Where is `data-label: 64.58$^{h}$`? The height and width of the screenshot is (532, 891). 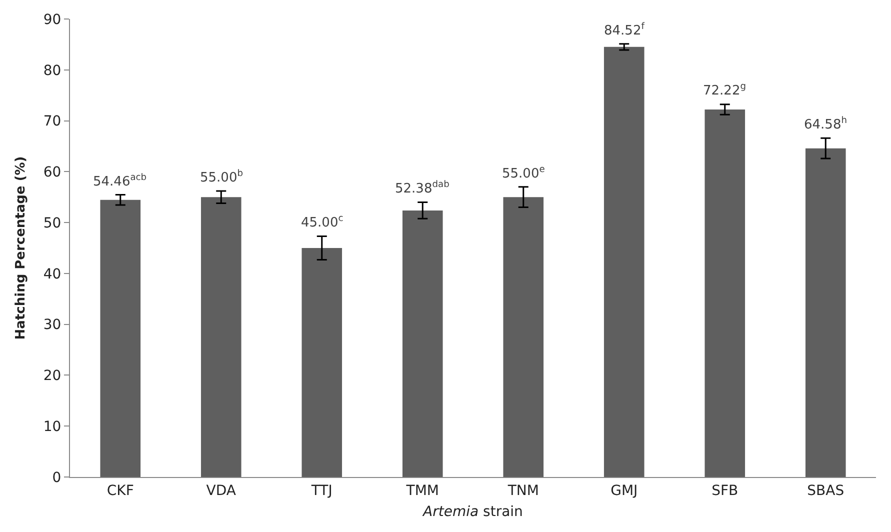
data-label: 64.58$^{h}$ is located at coordinates (825, 124).